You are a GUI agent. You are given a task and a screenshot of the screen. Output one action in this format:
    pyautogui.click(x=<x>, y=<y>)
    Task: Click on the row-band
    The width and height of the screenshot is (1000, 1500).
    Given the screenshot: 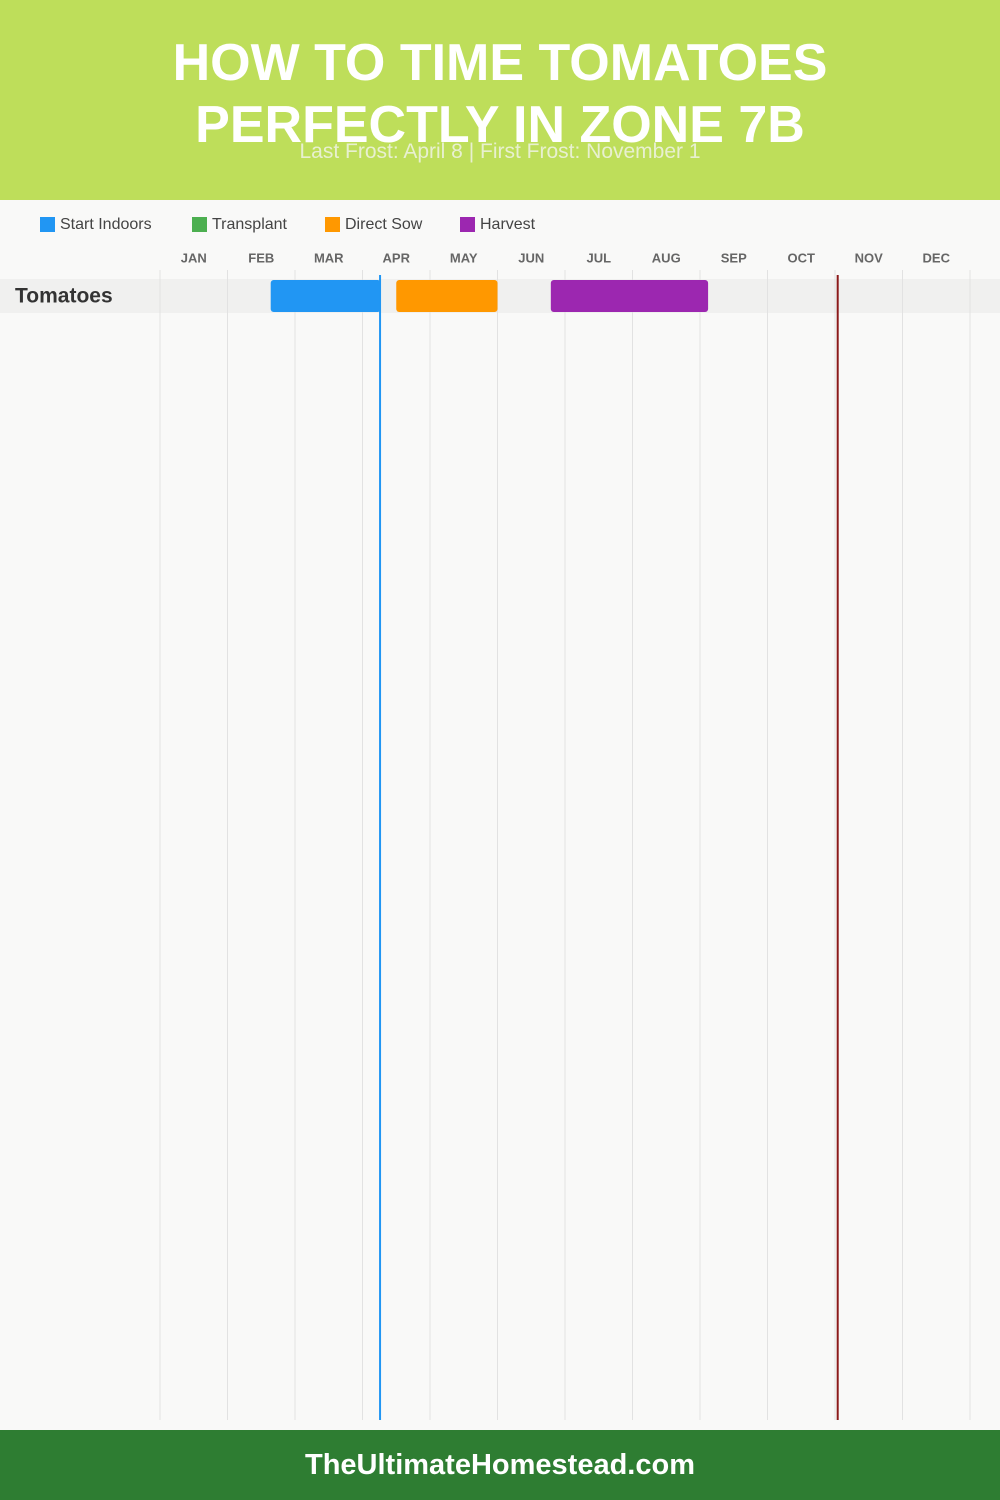 What is the action you would take?
    pyautogui.click(x=500, y=296)
    